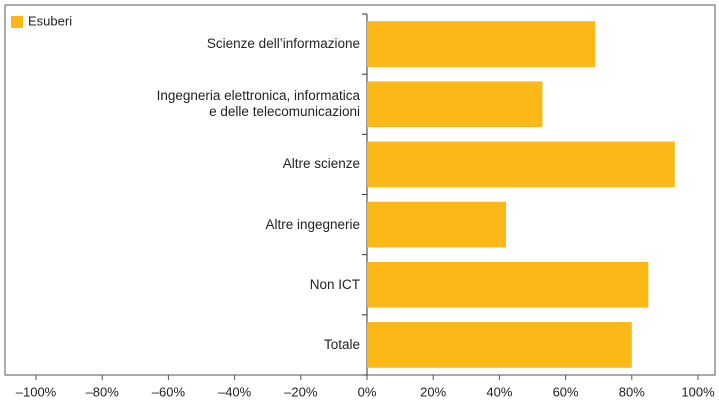 The width and height of the screenshot is (719, 406). I want to click on legend-swatch, so click(17, 22).